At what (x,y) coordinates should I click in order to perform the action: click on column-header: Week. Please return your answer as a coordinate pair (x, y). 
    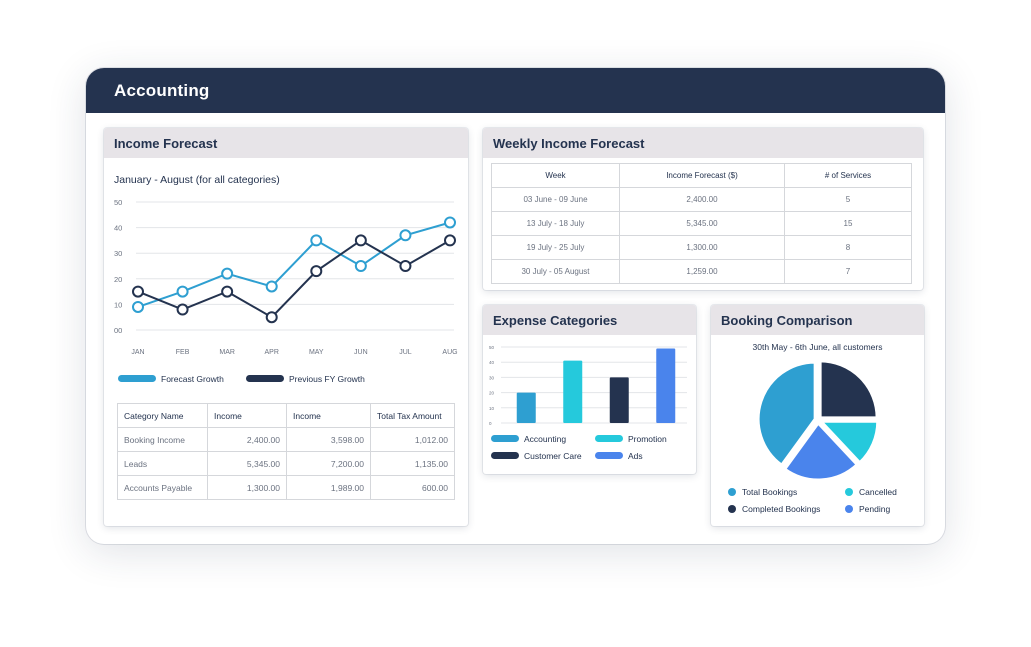
    Looking at the image, I should click on (555, 175).